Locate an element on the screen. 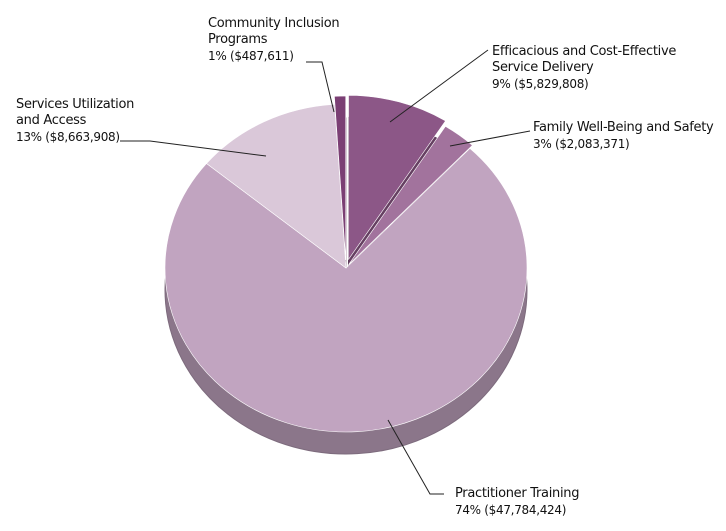  value-line: 1% ($487,611) is located at coordinates (283, 56).